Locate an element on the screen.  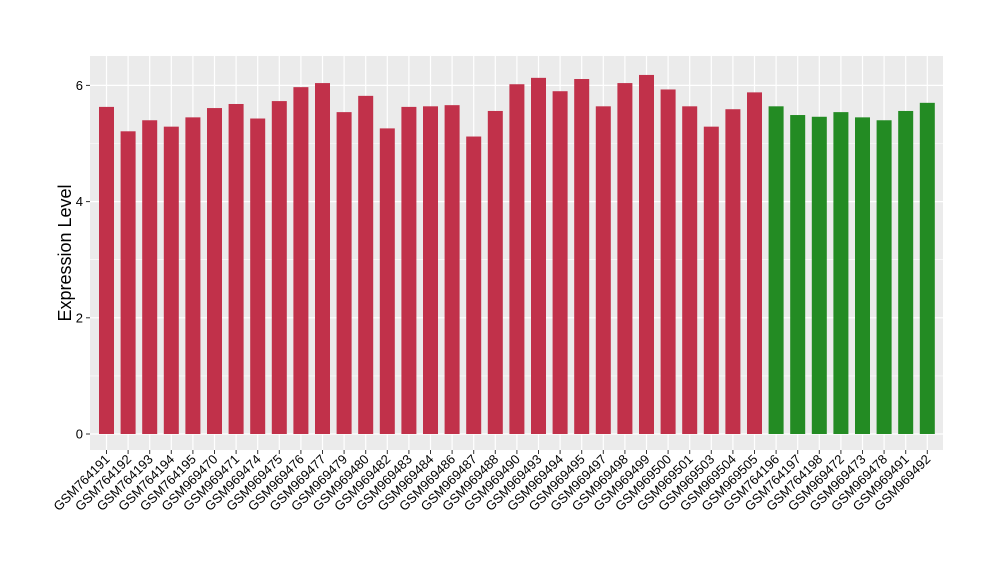
bar-GSM969504 is located at coordinates (733, 271).